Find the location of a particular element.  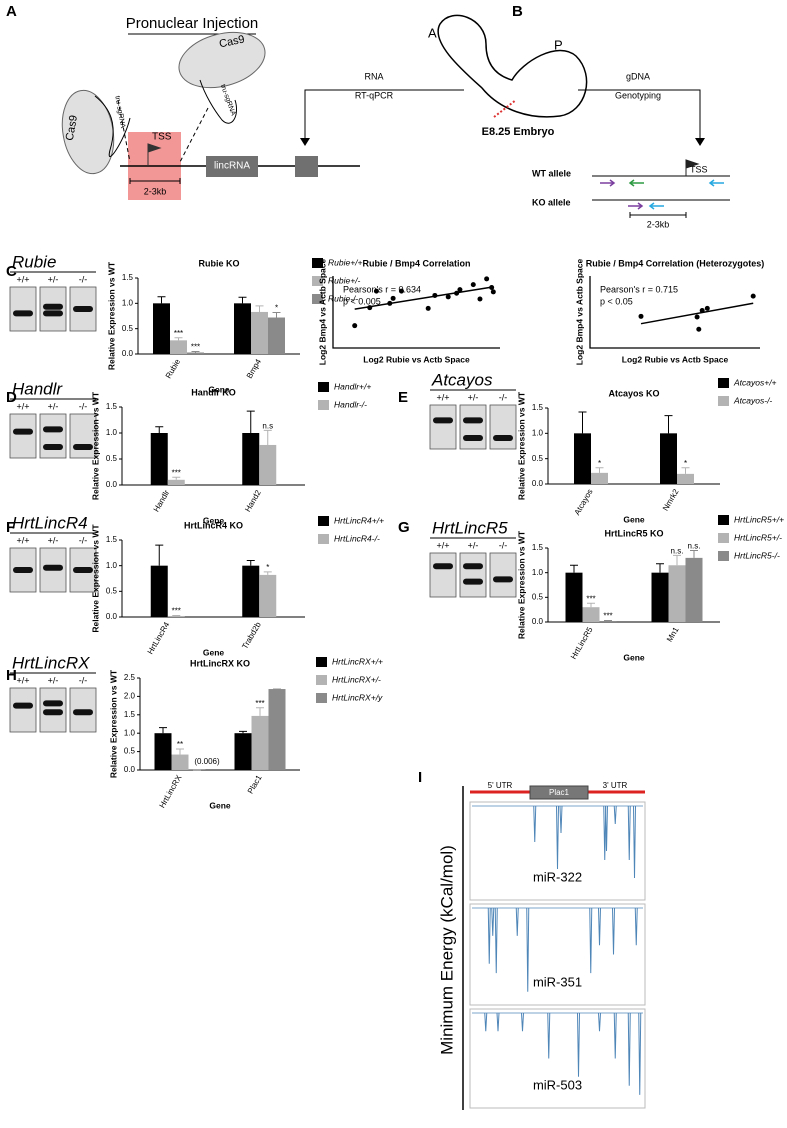

legend-label: HrtLincR5+/+ is located at coordinates (759, 519).